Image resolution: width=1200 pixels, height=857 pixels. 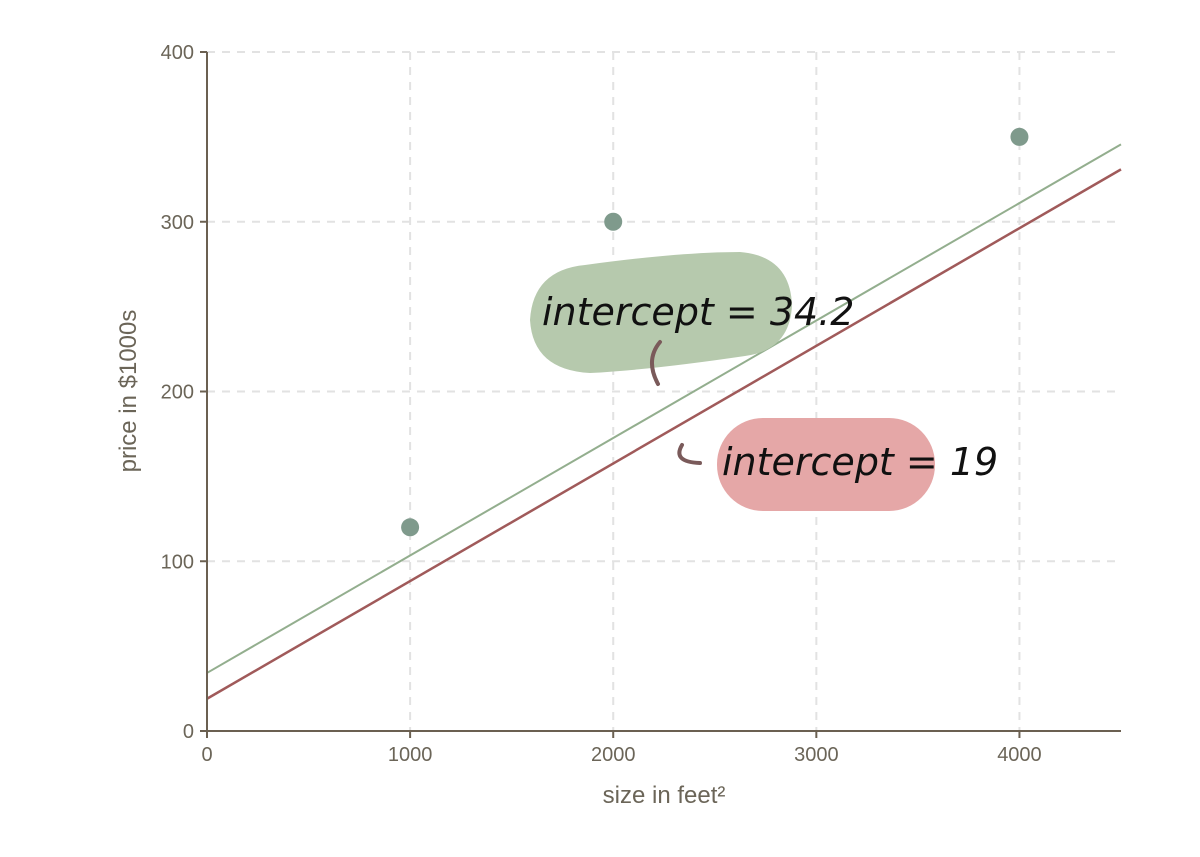 I want to click on y-tick-label: 400, so click(x=177, y=53).